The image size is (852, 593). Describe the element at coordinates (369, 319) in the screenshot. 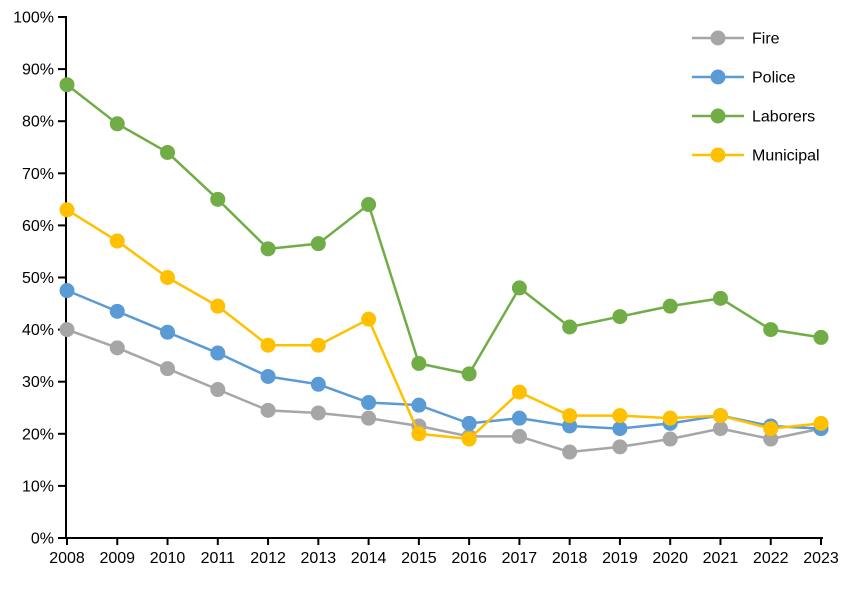

I see `data-point-municipal-2014` at that location.